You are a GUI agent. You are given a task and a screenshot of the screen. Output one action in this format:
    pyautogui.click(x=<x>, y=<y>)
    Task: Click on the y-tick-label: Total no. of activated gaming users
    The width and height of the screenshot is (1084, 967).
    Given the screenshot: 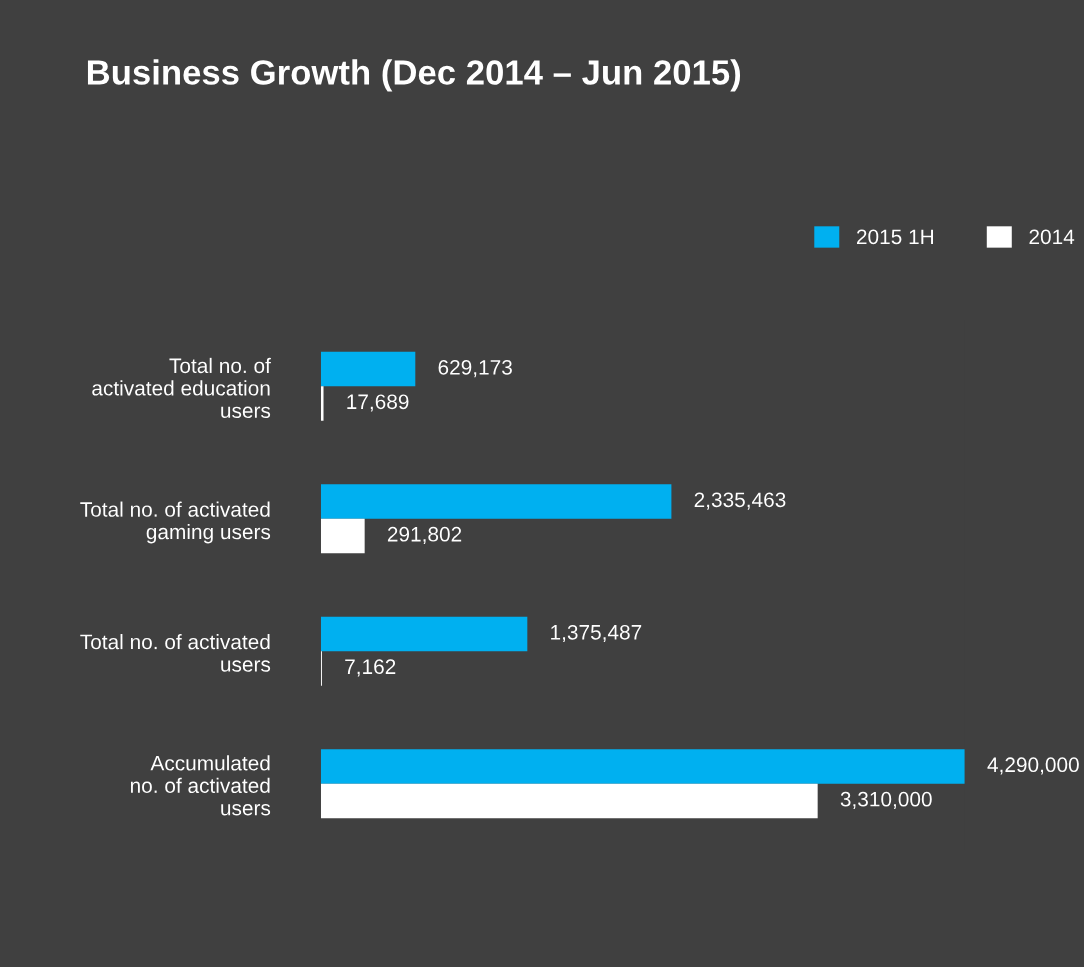 What is the action you would take?
    pyautogui.click(x=175, y=522)
    